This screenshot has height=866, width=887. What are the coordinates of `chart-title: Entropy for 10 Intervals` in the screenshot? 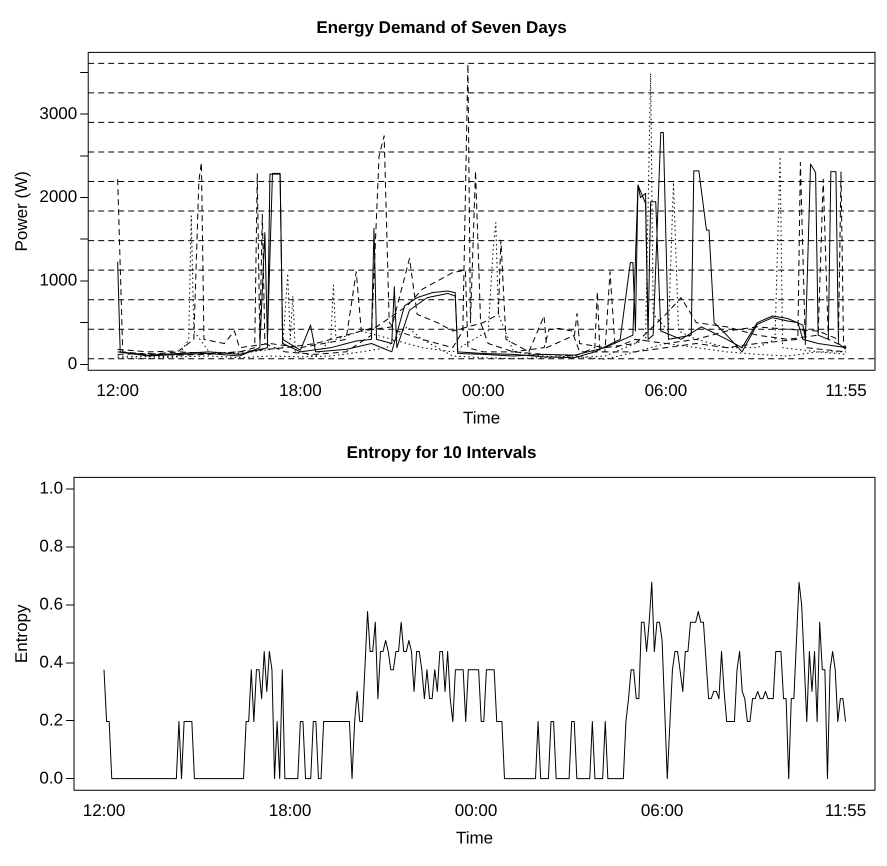 It's located at (441, 452).